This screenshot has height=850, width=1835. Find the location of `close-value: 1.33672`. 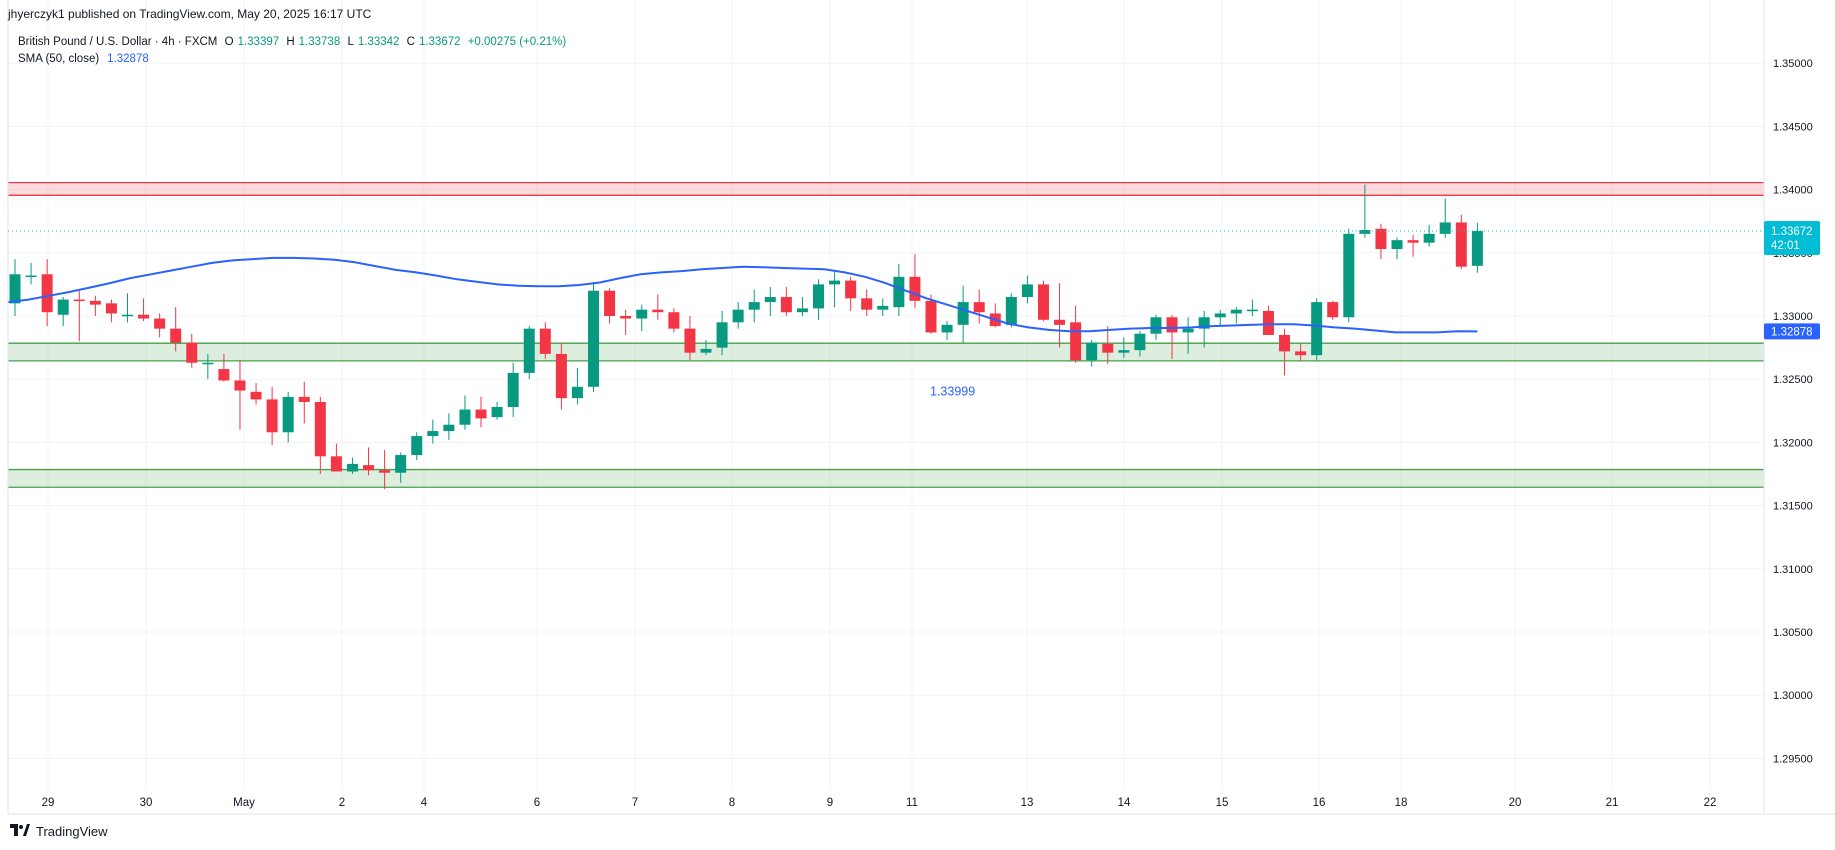

close-value: 1.33672 is located at coordinates (439, 42).